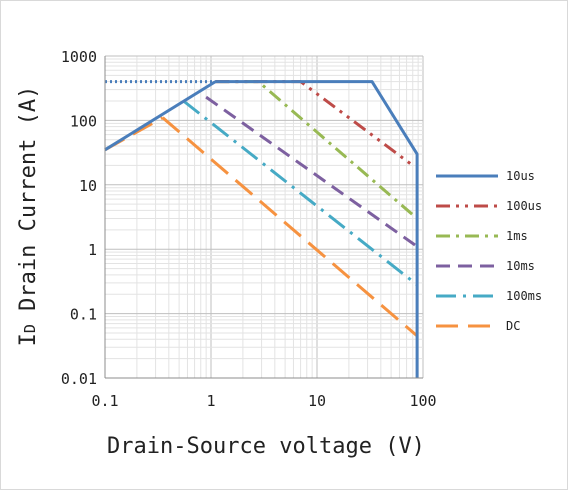 This screenshot has width=568, height=493. Describe the element at coordinates (28, 205) in the screenshot. I see `y-axis-title-rest: Drain Current (A)` at that location.